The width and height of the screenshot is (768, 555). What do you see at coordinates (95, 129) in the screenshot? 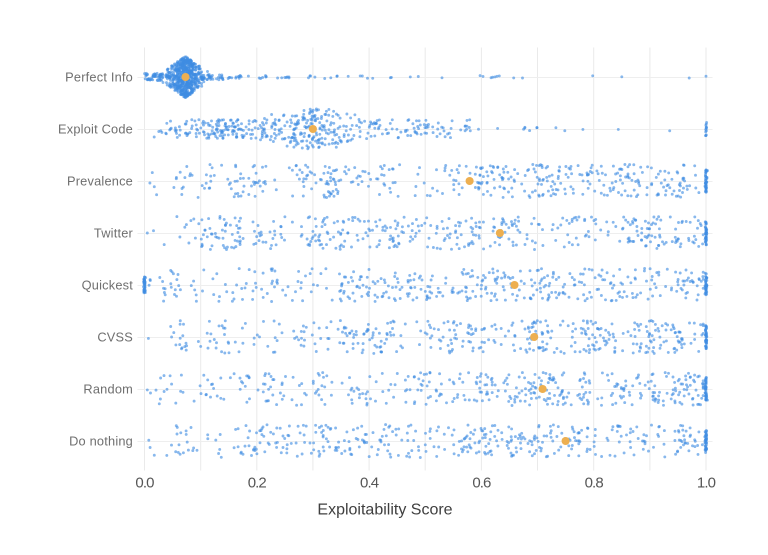
I see `svg-text: Exploit Code` at bounding box center [95, 129].